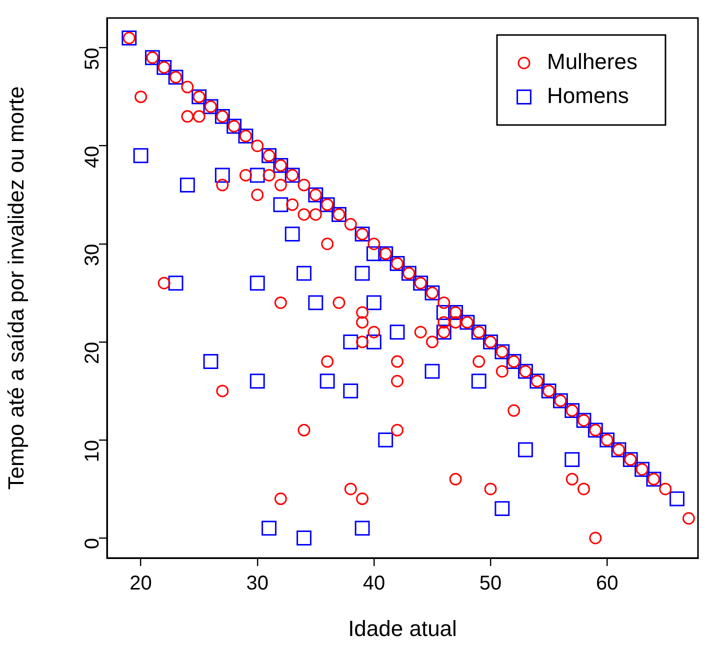  What do you see at coordinates (141, 583) in the screenshot?
I see `x-tick-label: 20` at bounding box center [141, 583].